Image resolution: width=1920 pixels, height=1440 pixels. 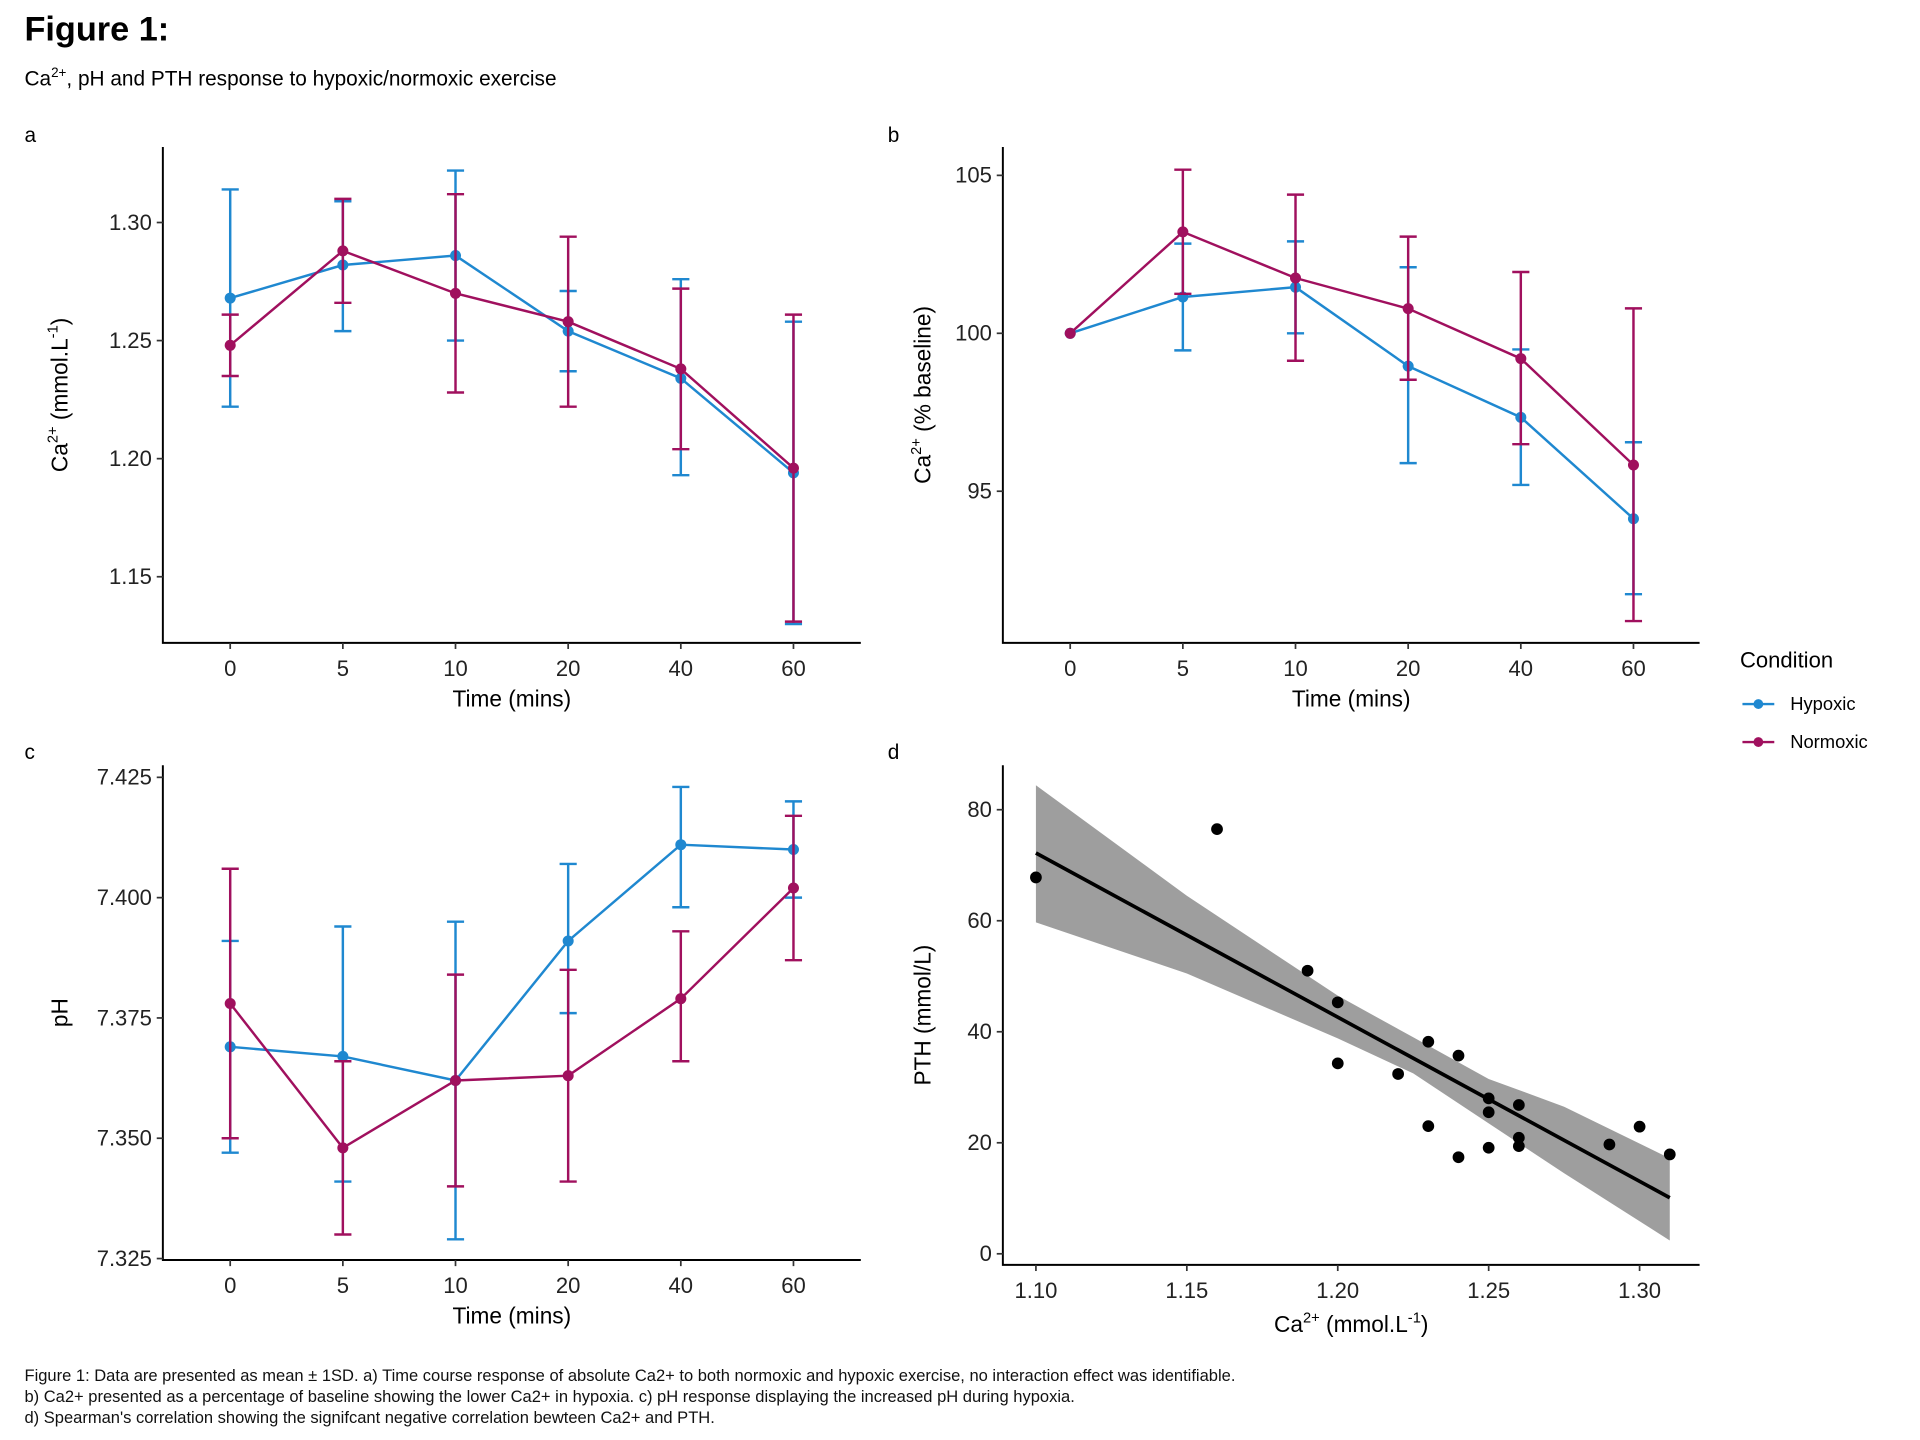 I want to click on legend-title: Condition, so click(x=1786, y=659).